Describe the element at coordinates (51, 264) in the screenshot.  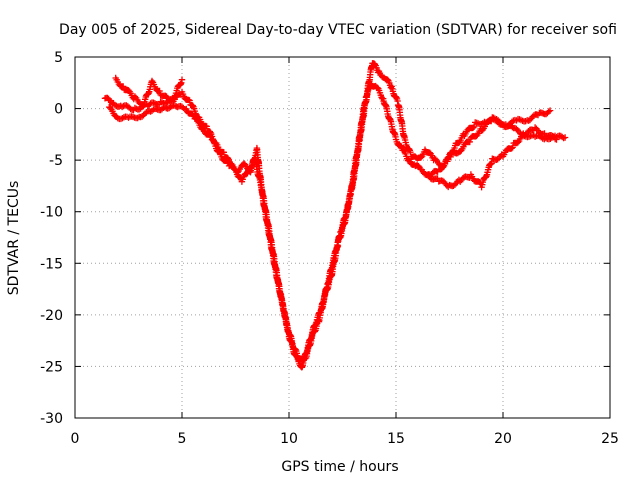
I see `y-tick-label: -15` at that location.